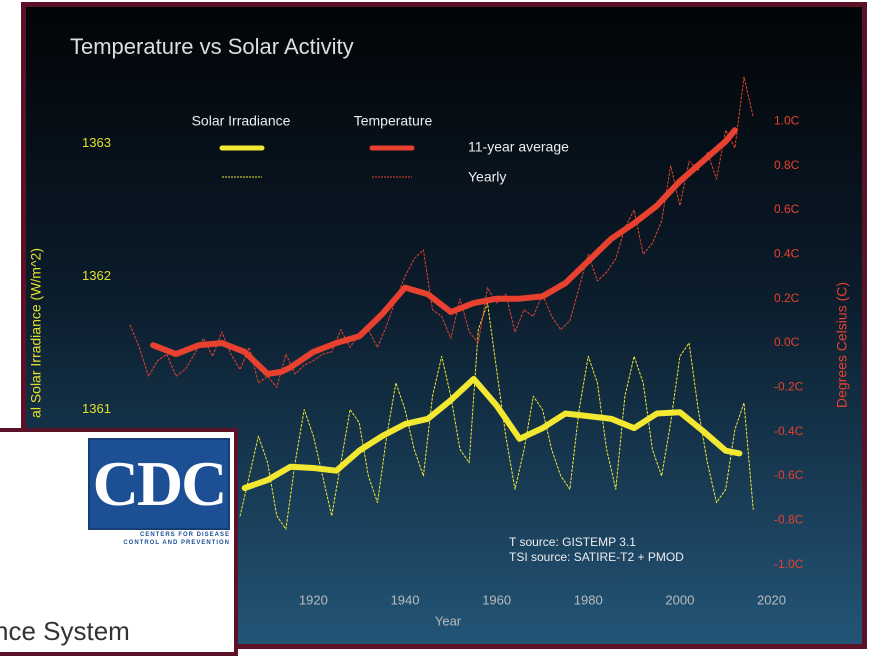 This screenshot has height=656, width=869. What do you see at coordinates (241, 121) in the screenshot?
I see `legend-column: Solar Irradiance` at bounding box center [241, 121].